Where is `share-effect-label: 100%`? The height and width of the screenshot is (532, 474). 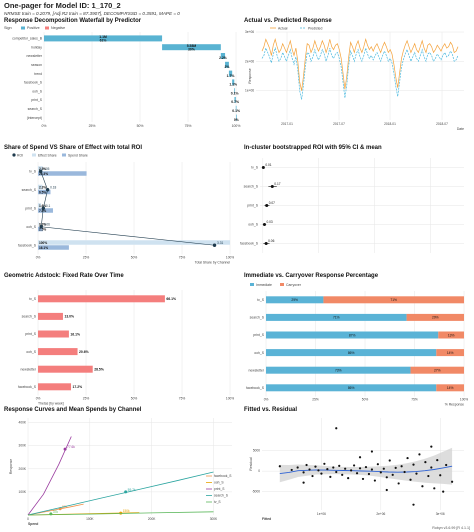
share-effect-label: 100% is located at coordinates (43, 243).